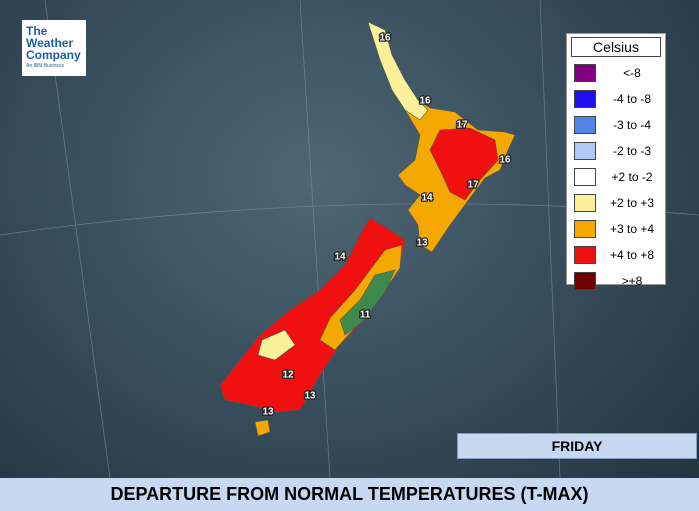  What do you see at coordinates (632, 203) in the screenshot?
I see `legend-label: +2 to +3` at bounding box center [632, 203].